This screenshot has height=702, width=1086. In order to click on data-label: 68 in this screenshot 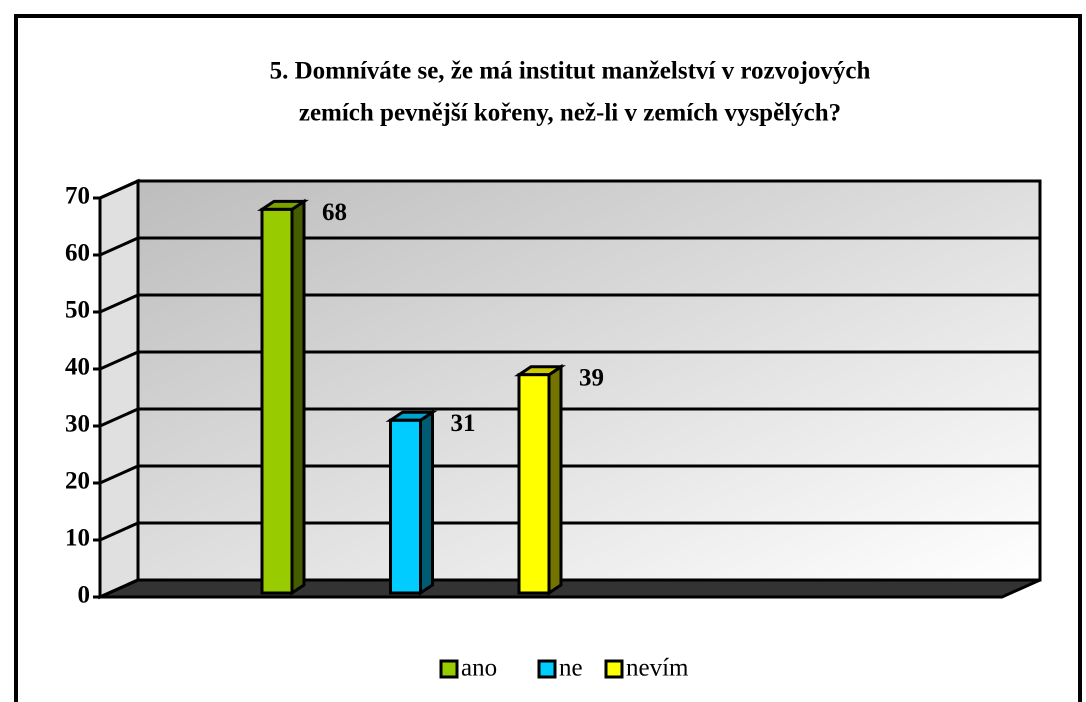, I will do `click(334, 212)`.